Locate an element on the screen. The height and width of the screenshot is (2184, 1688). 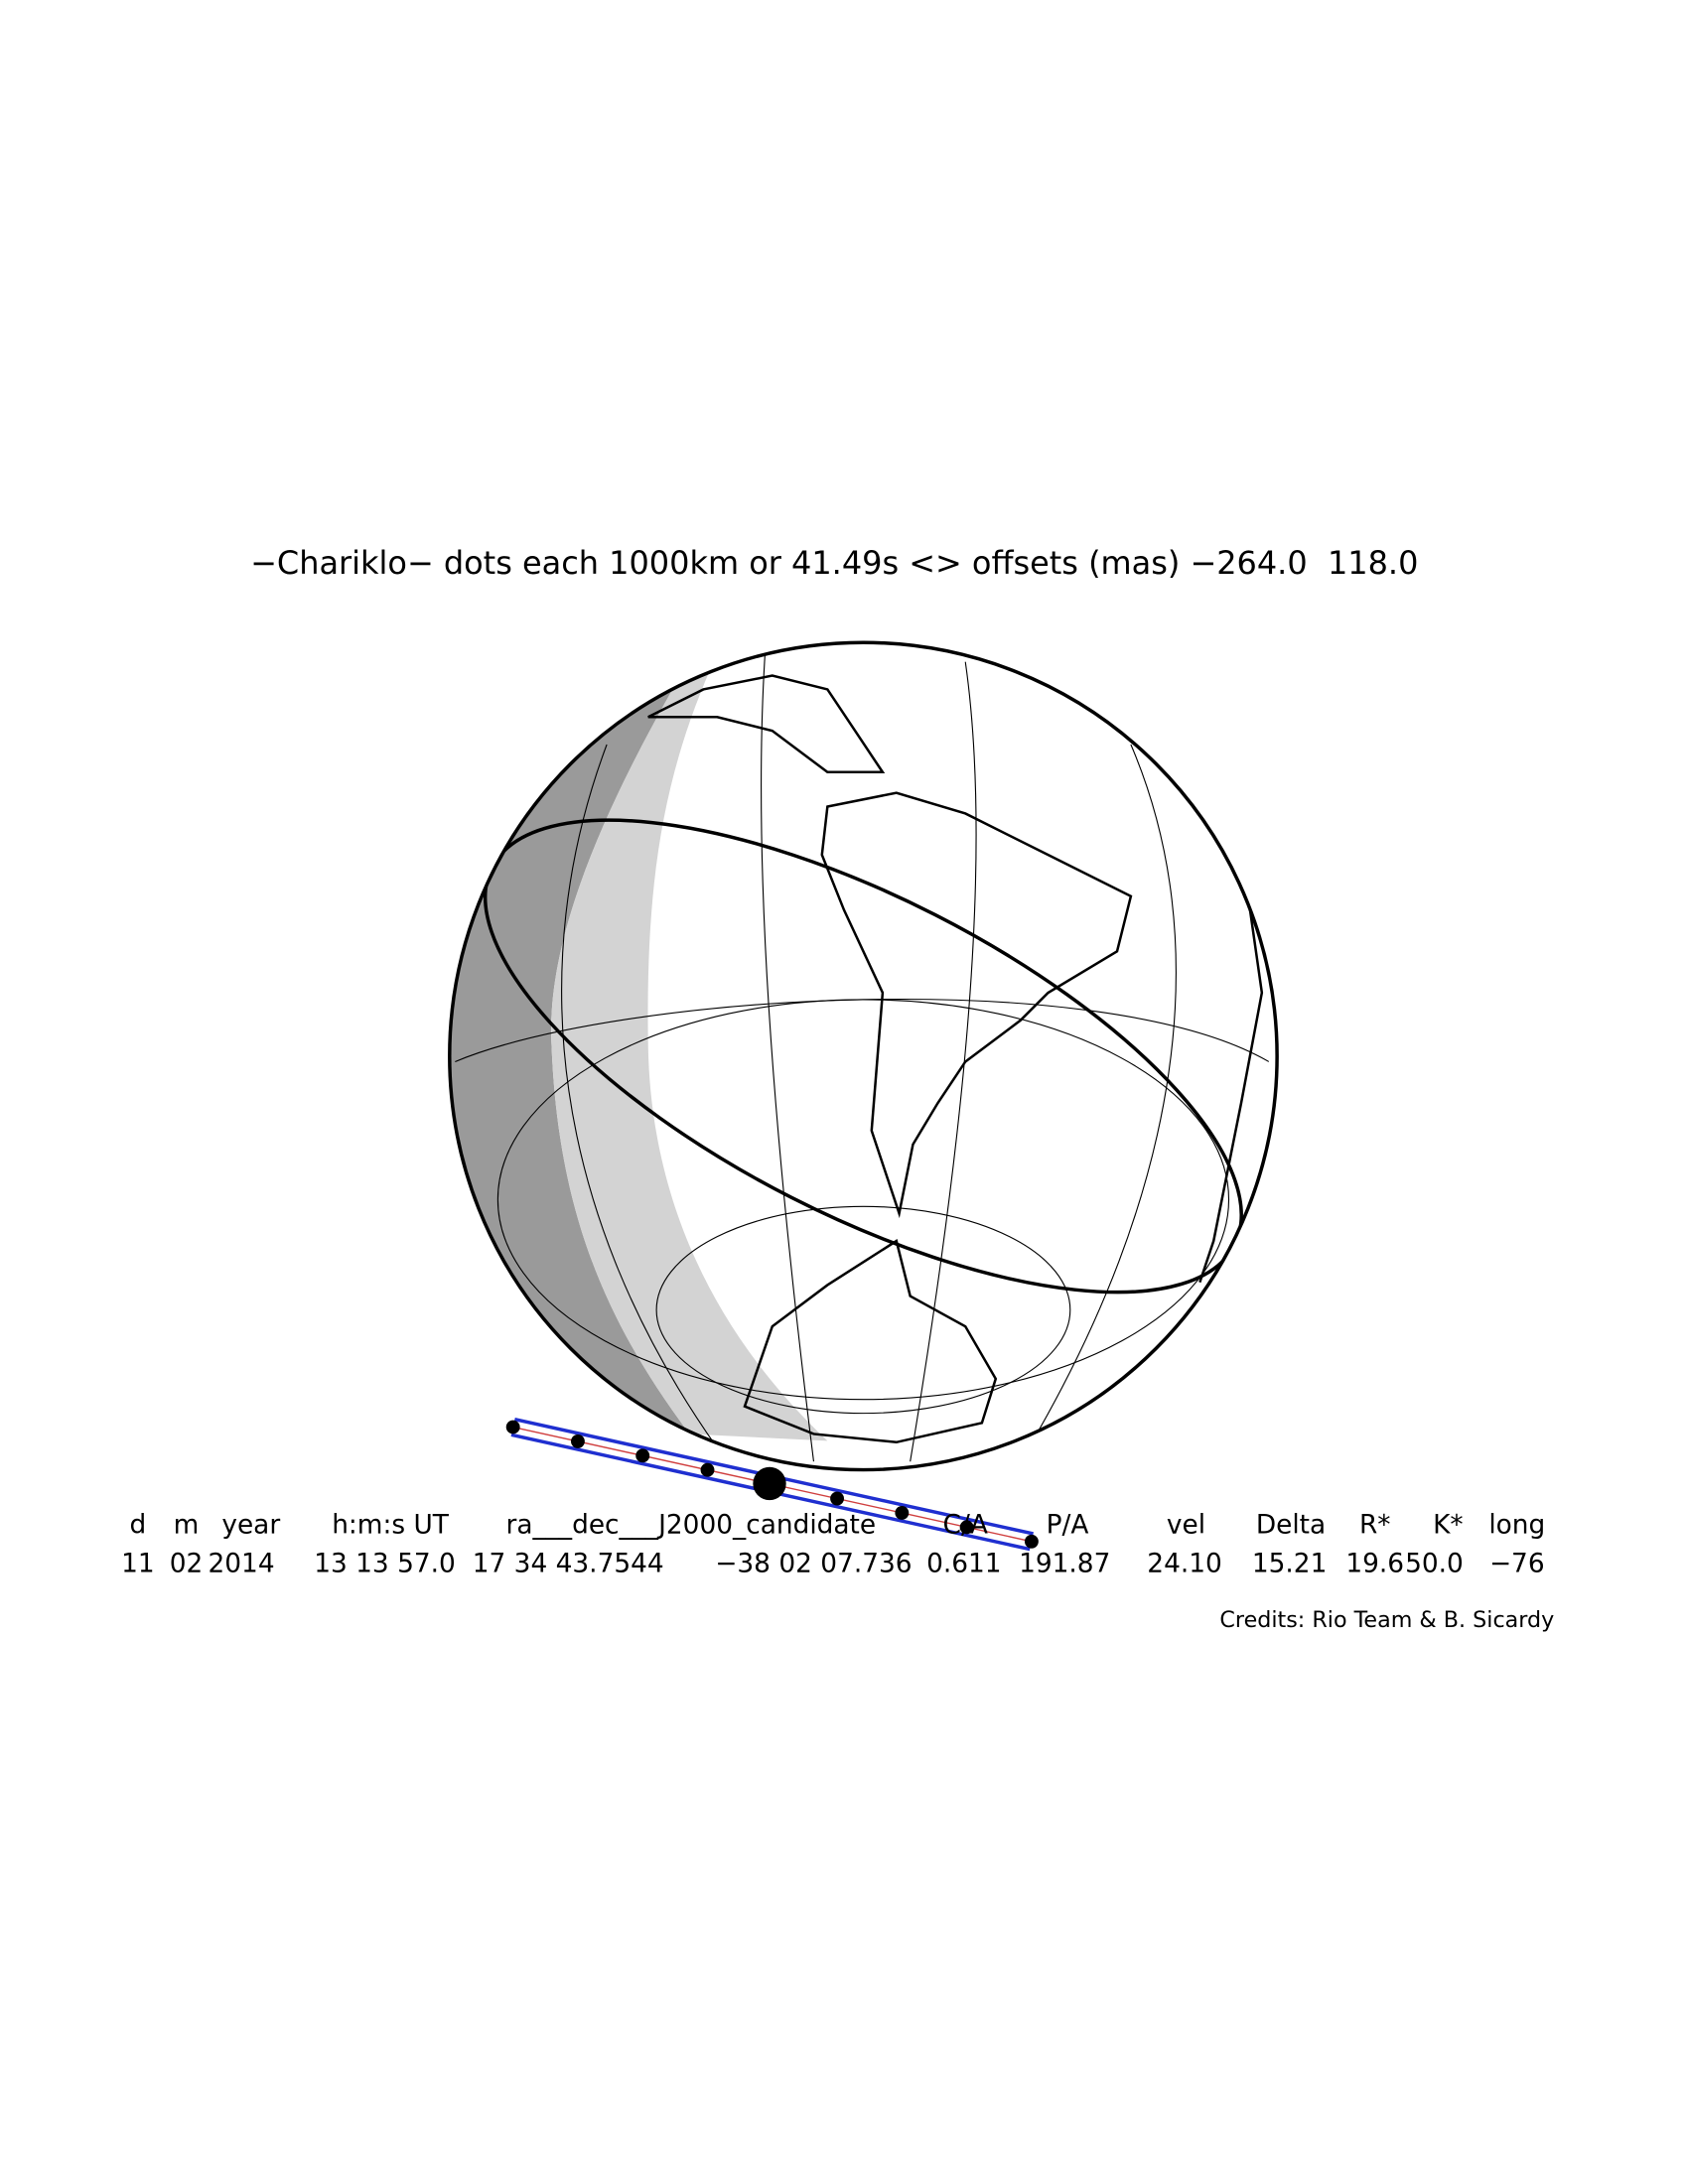
shadow-path is located at coordinates (772, 1485).